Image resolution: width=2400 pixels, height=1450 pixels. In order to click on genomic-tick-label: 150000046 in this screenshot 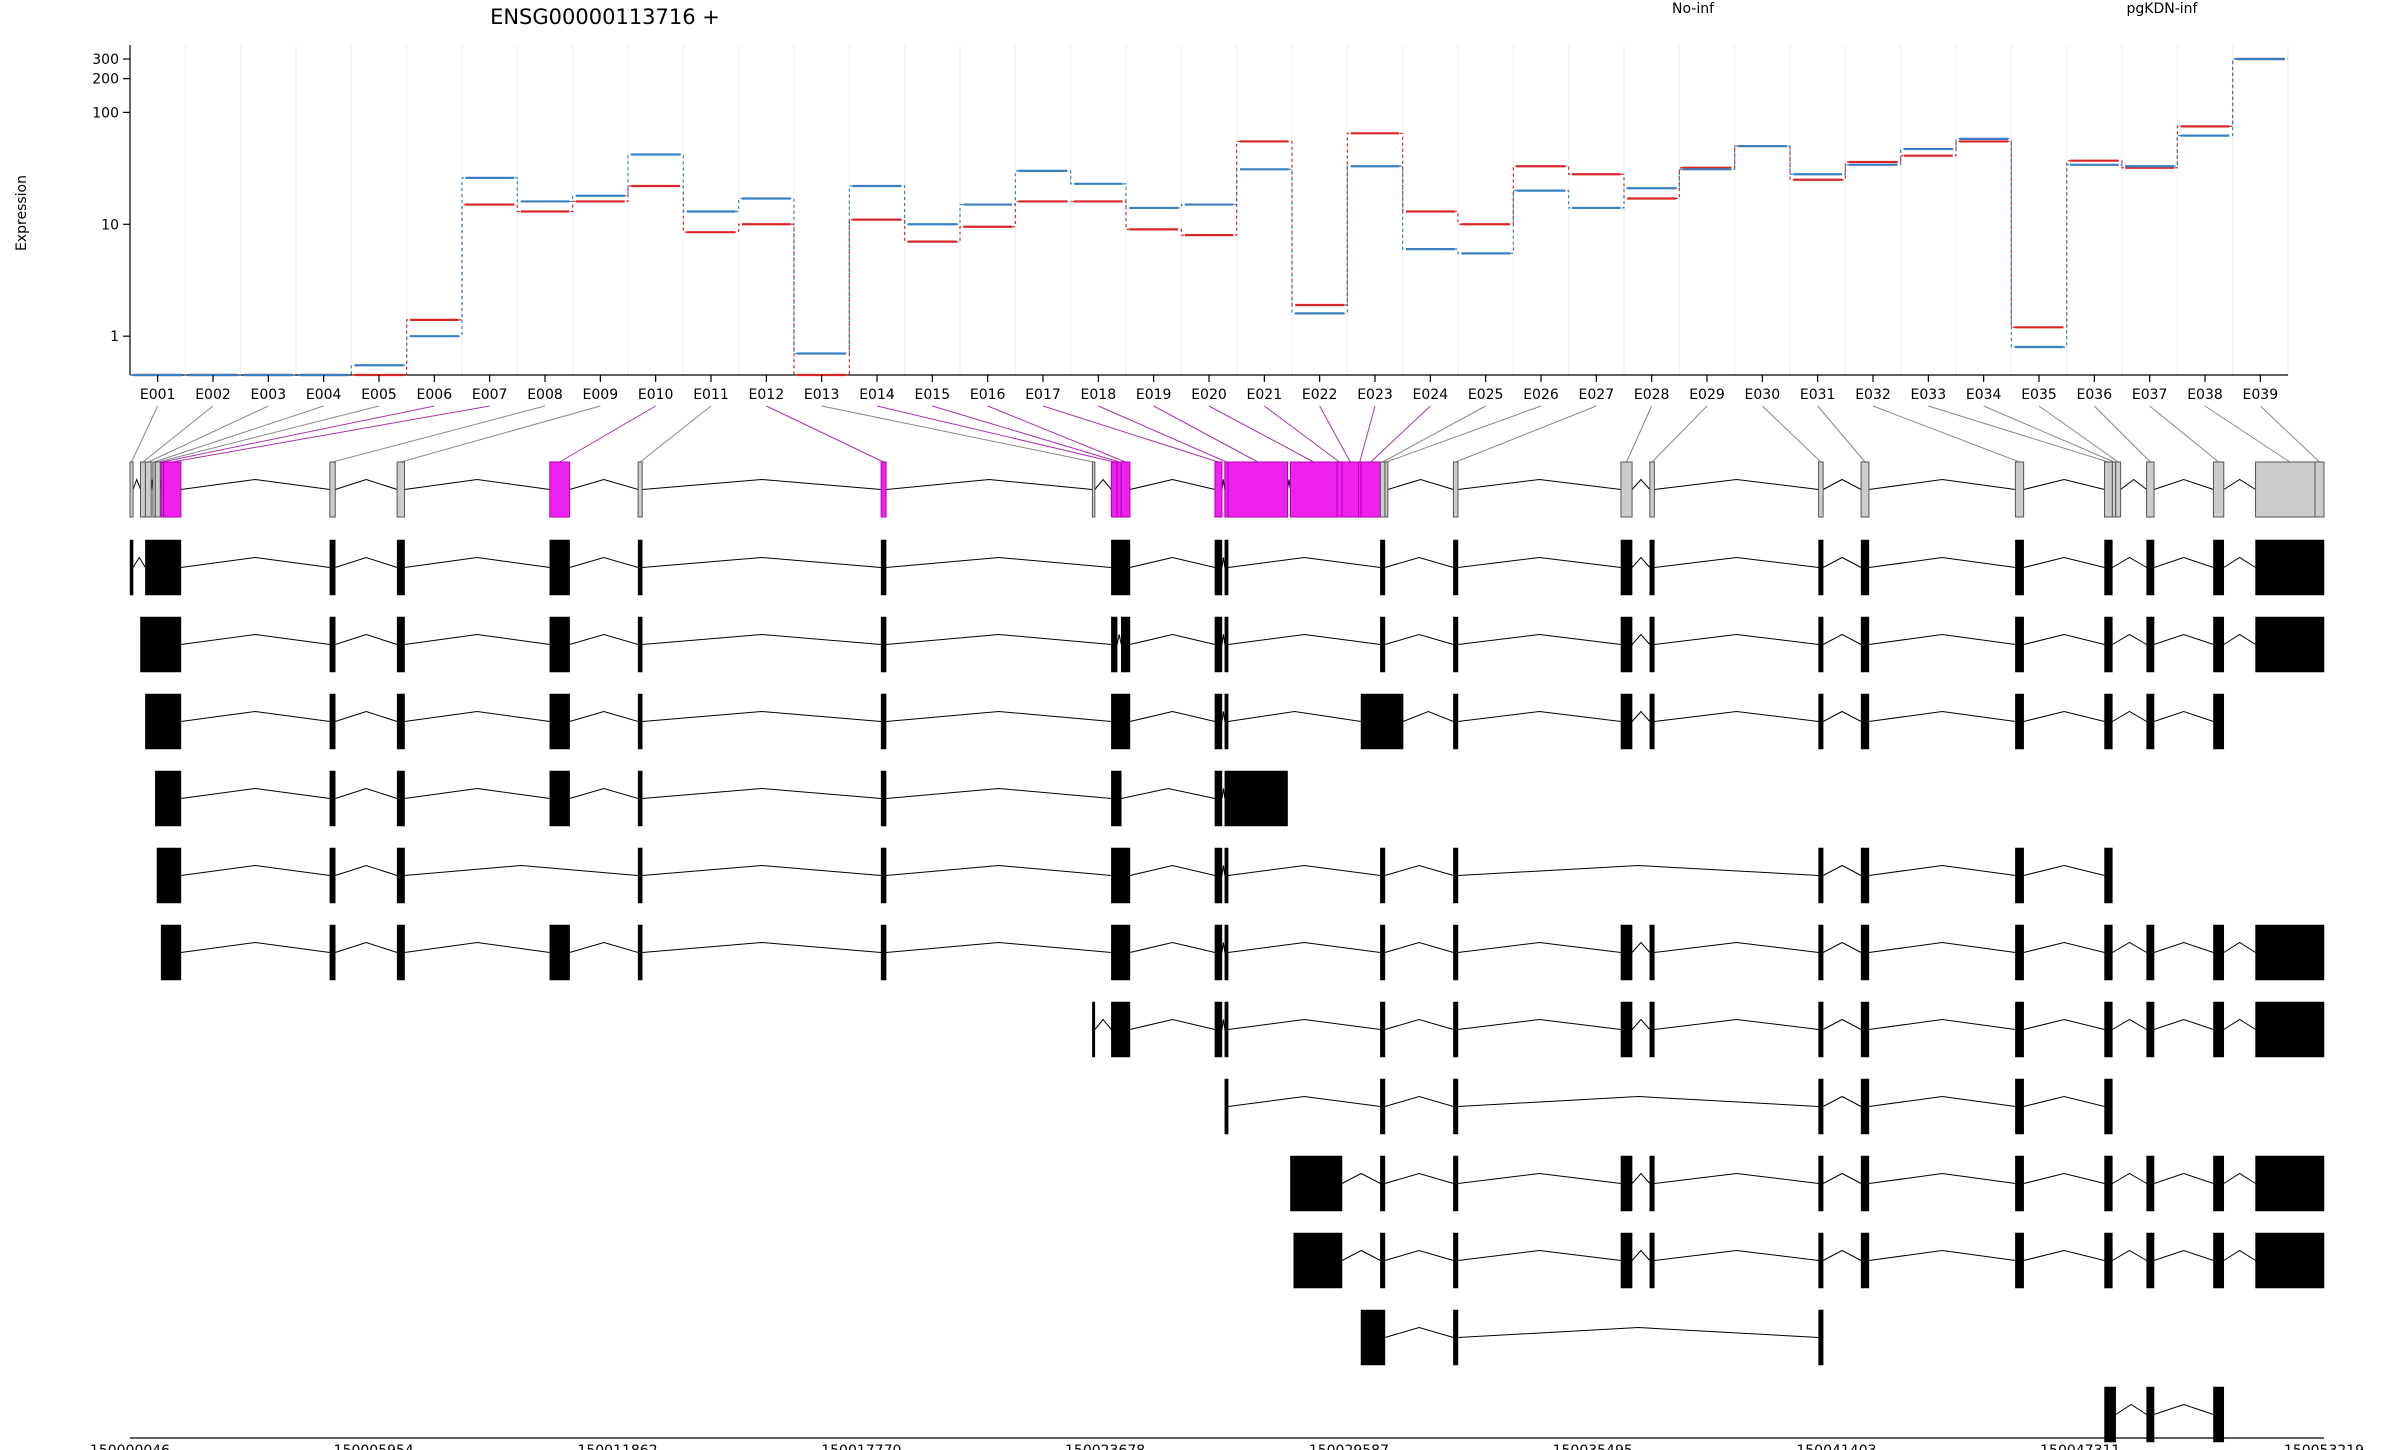, I will do `click(130, 1446)`.